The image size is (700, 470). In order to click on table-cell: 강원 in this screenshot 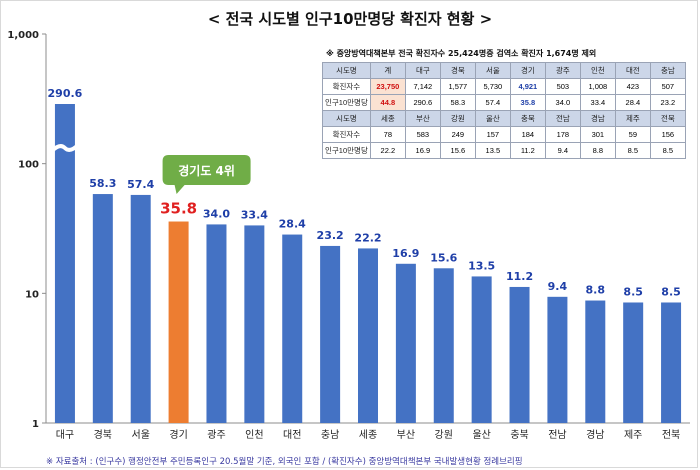, I will do `click(457, 118)`.